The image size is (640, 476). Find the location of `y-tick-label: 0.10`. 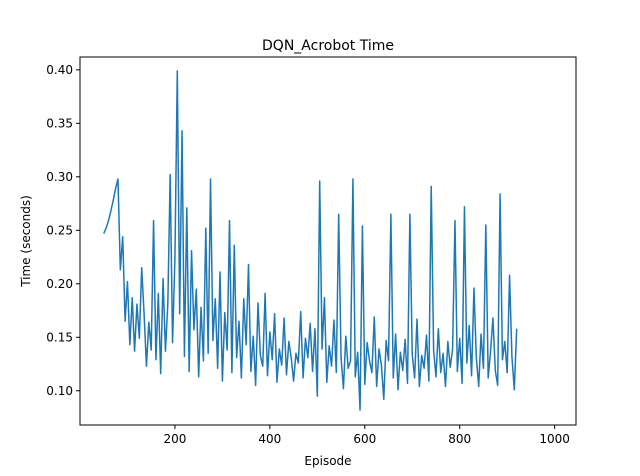

y-tick-label: 0.10 is located at coordinates (59, 391).